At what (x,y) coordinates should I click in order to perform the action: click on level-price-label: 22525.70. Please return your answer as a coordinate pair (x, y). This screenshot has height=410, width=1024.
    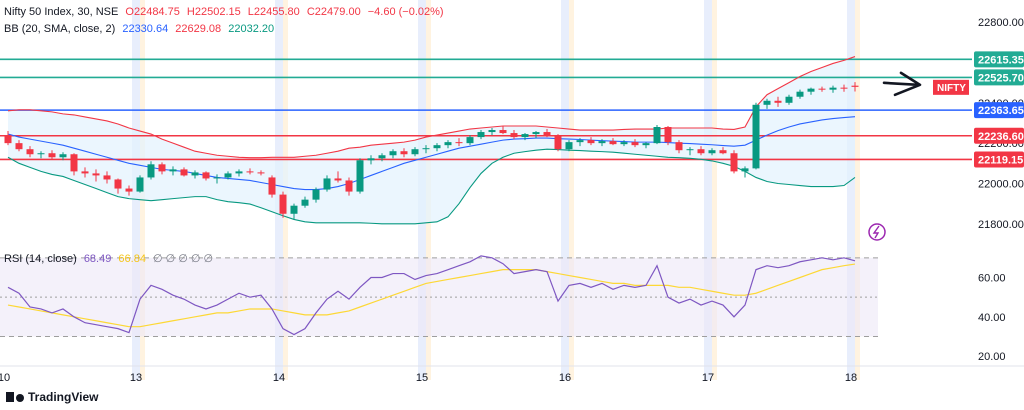
    Looking at the image, I should click on (1001, 78).